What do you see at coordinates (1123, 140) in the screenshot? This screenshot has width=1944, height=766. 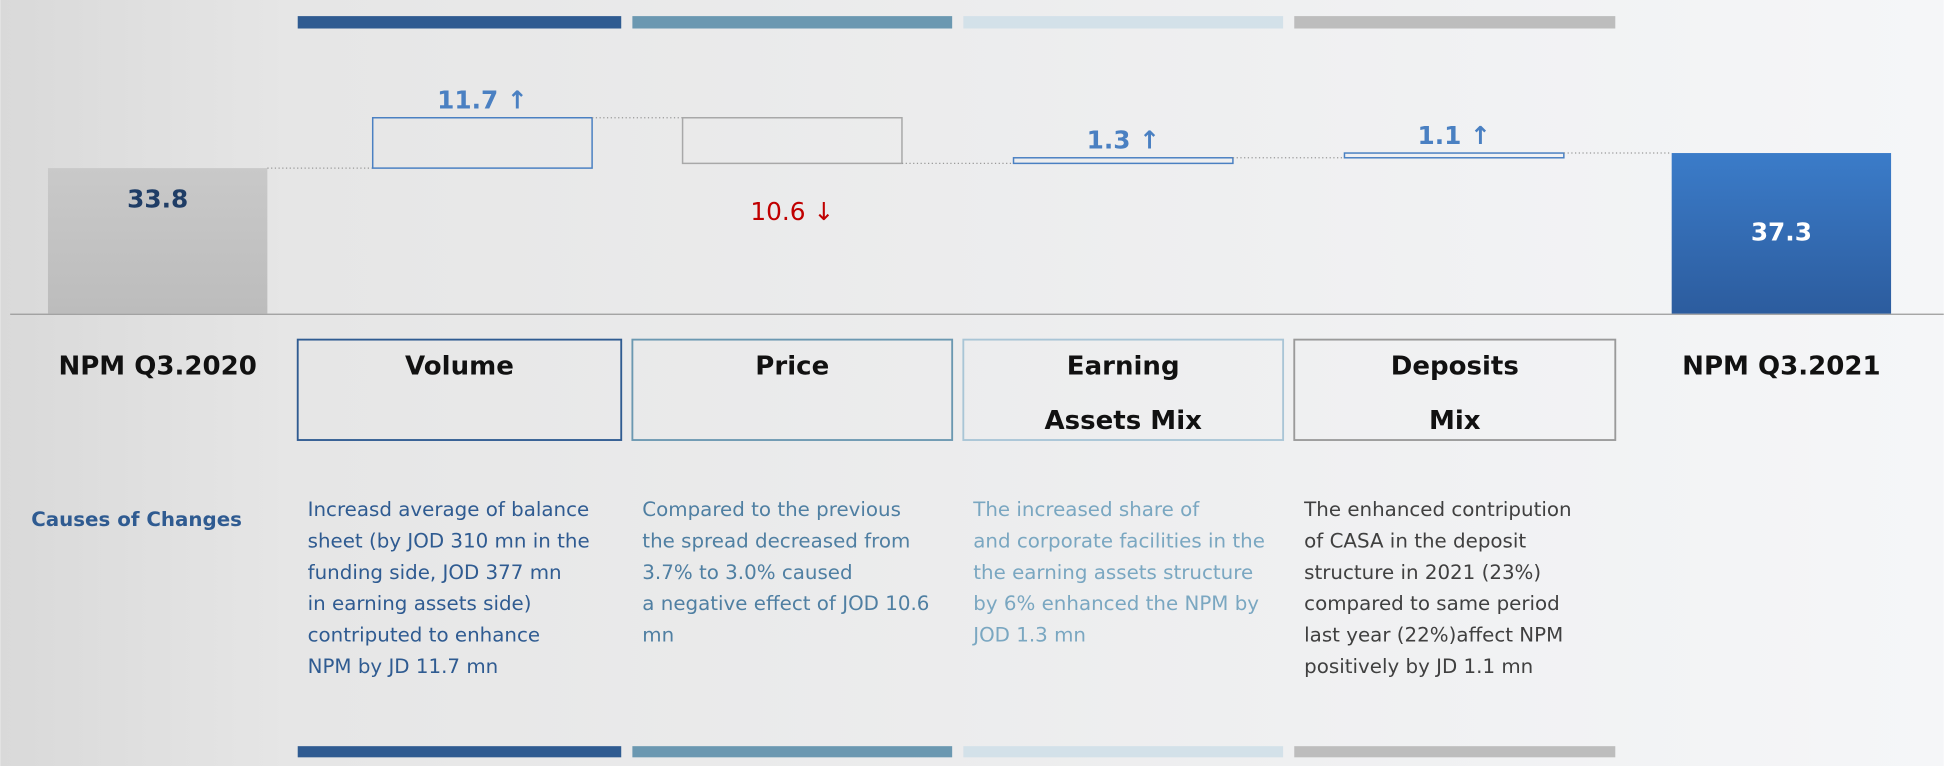 I see `bar-label: 1.3 ↑` at bounding box center [1123, 140].